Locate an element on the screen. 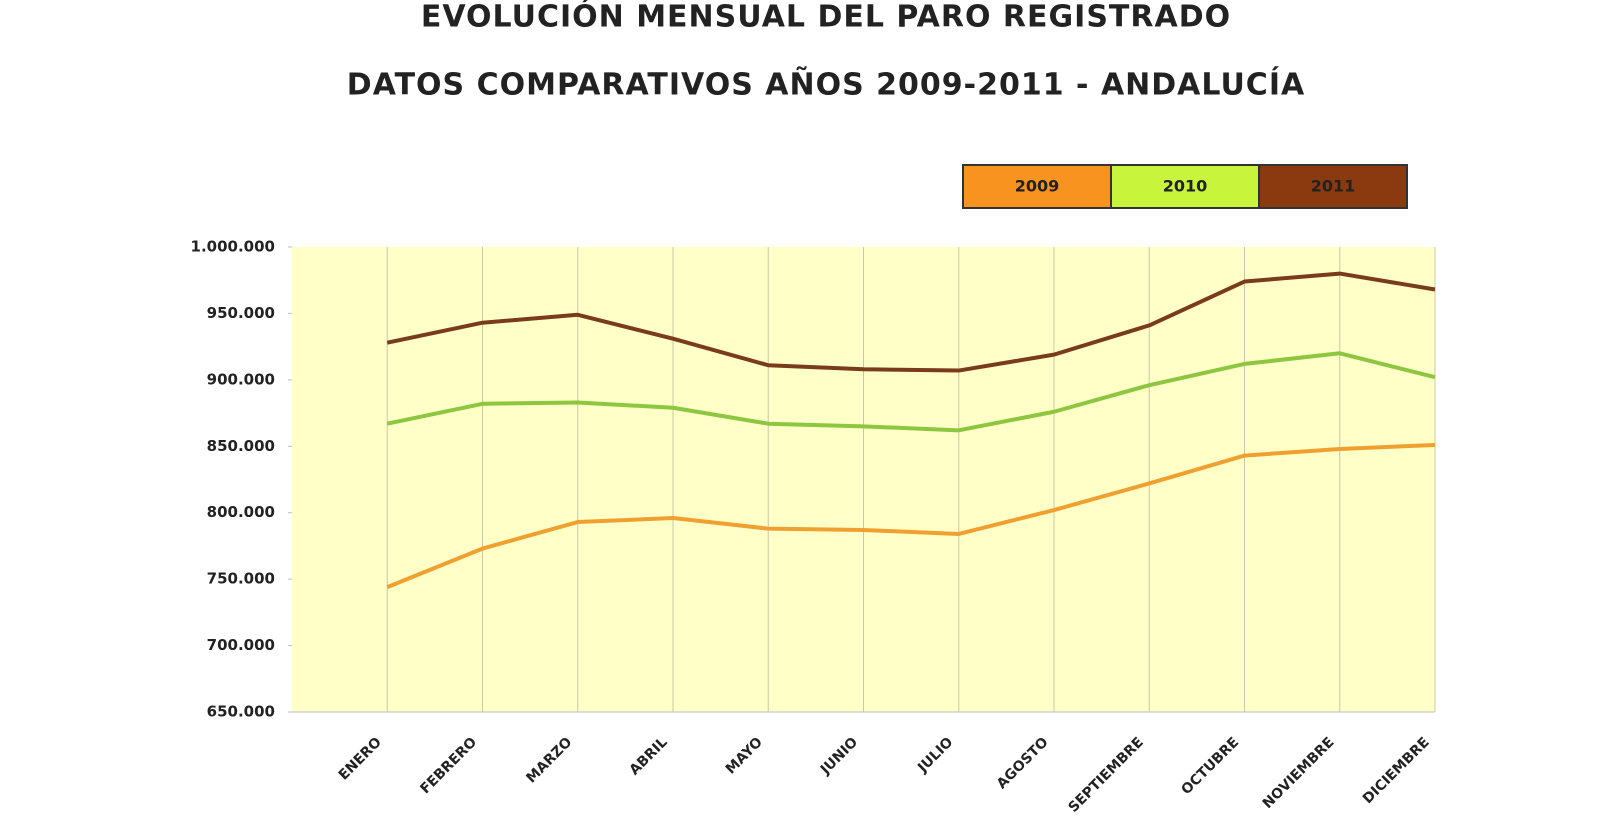 The height and width of the screenshot is (839, 1600). x-tick-label: MAYO is located at coordinates (744, 755).